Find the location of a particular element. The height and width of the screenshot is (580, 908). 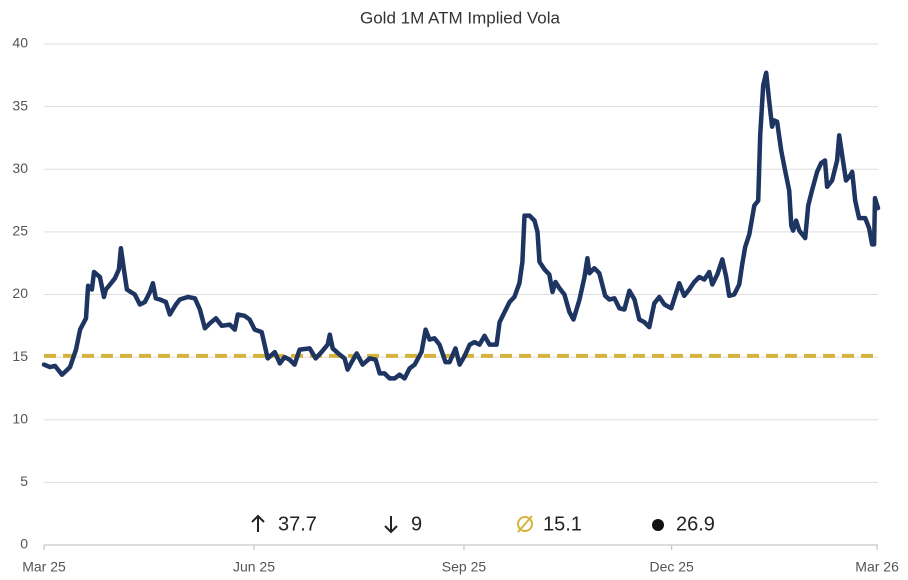

max-icon is located at coordinates (258, 523).